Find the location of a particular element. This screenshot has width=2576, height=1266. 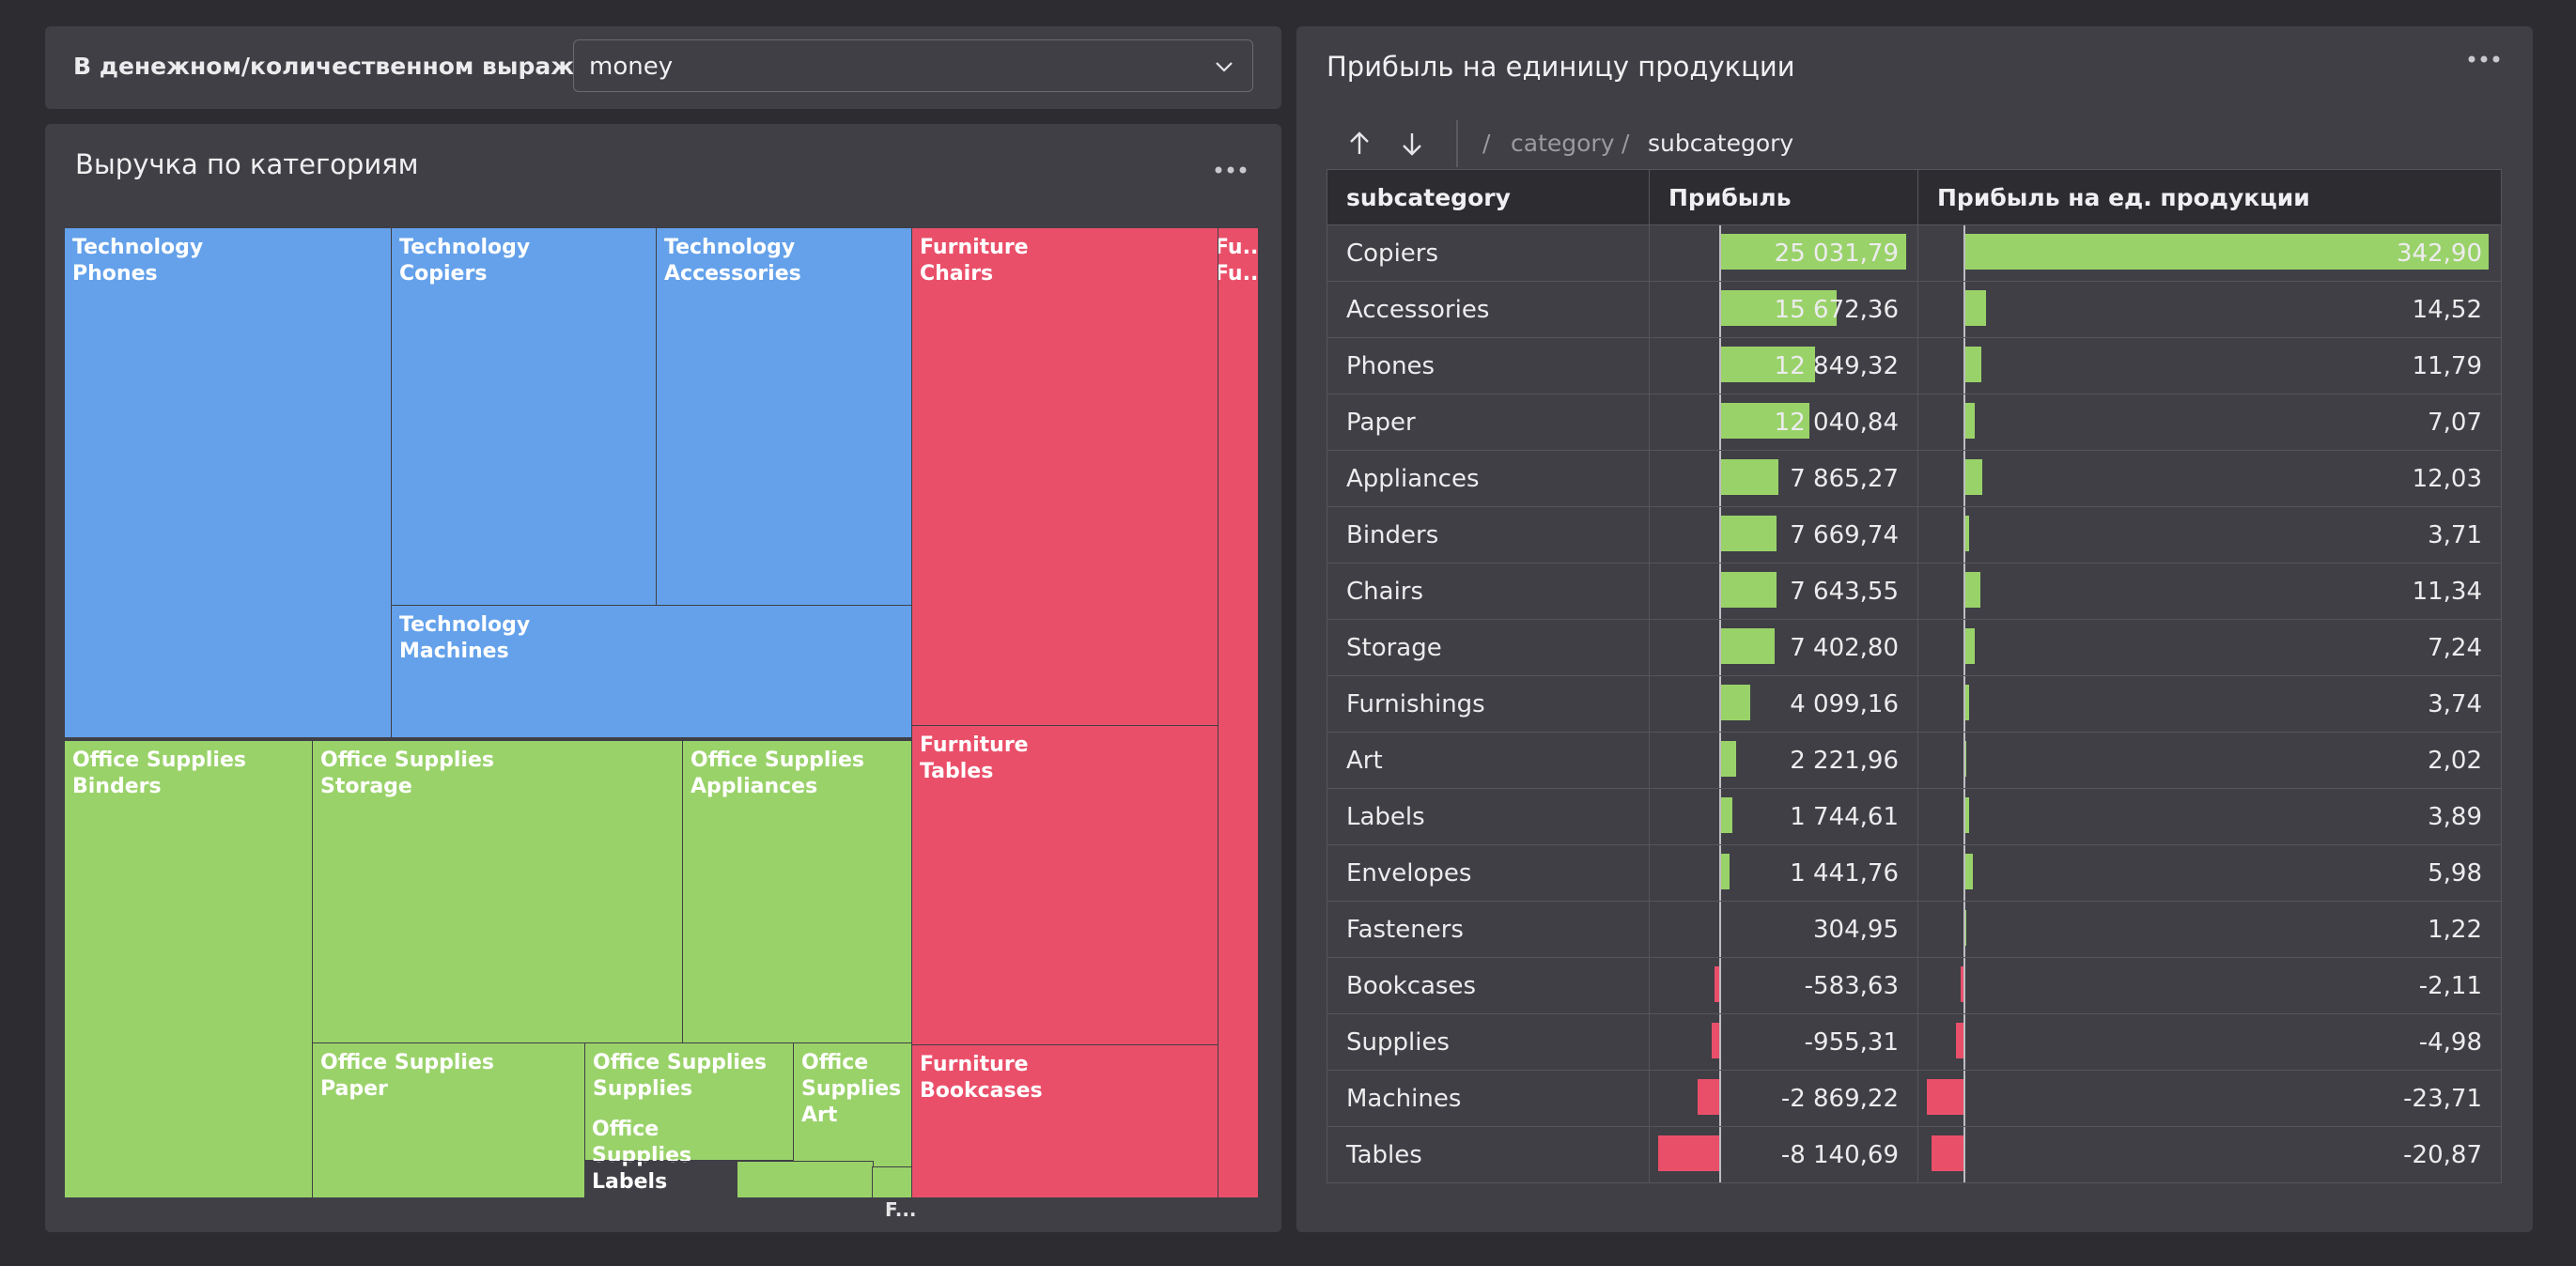

unit-profit-value: -23,71 is located at coordinates (2442, 1099).